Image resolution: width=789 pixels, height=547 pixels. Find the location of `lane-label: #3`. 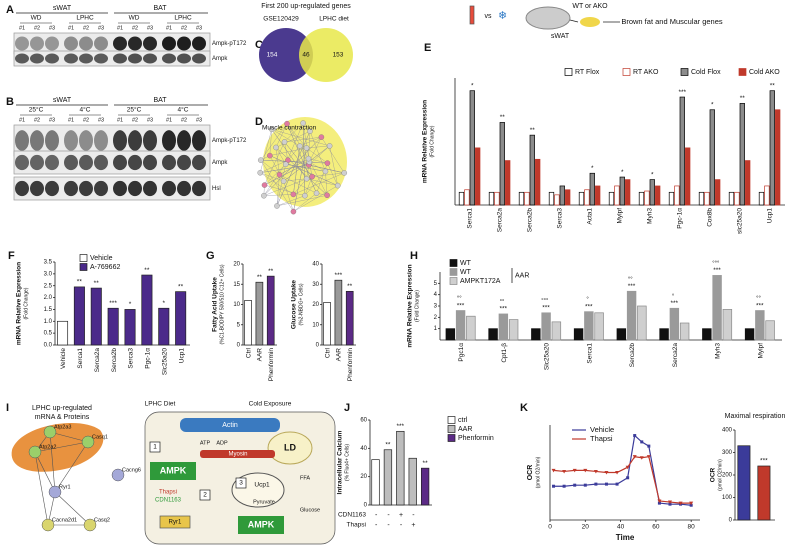

lane-label: #3 is located at coordinates (150, 120).